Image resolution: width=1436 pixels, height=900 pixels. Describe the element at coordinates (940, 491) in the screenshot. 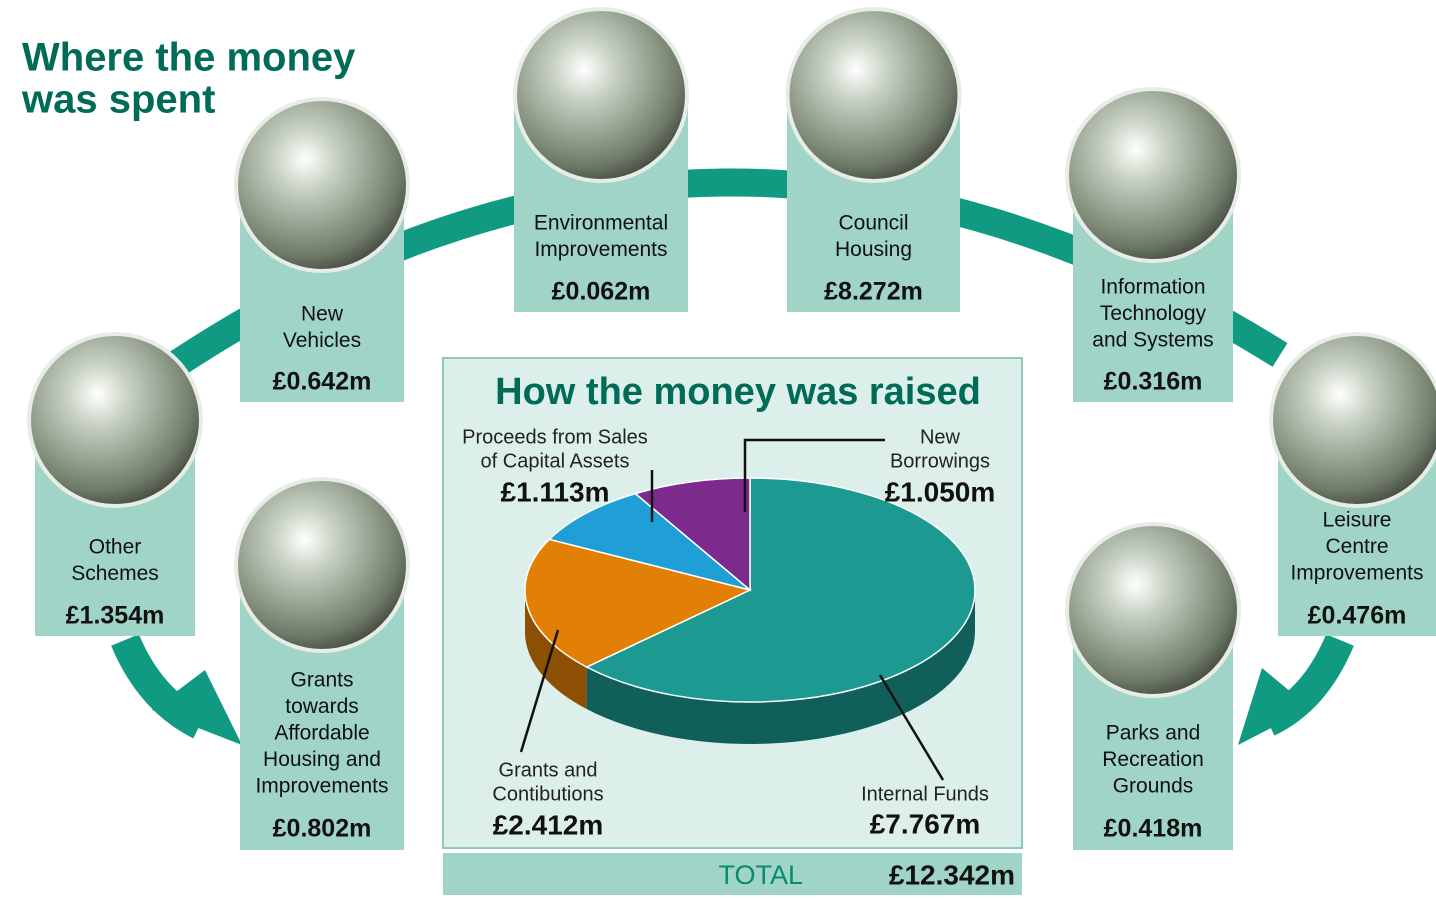

I see `slice-value: £1.050m` at that location.